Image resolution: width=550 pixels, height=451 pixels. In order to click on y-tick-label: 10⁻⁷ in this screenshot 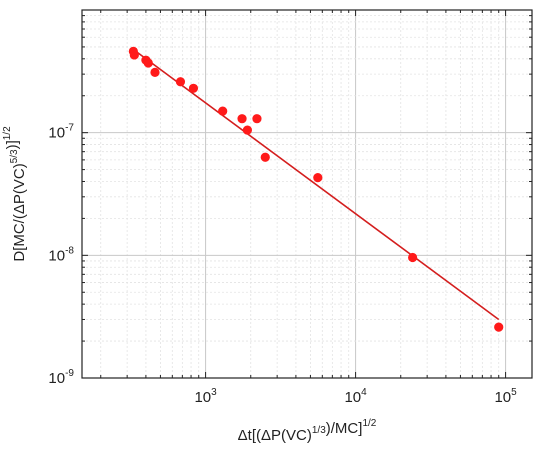, I will do `click(61, 132)`.